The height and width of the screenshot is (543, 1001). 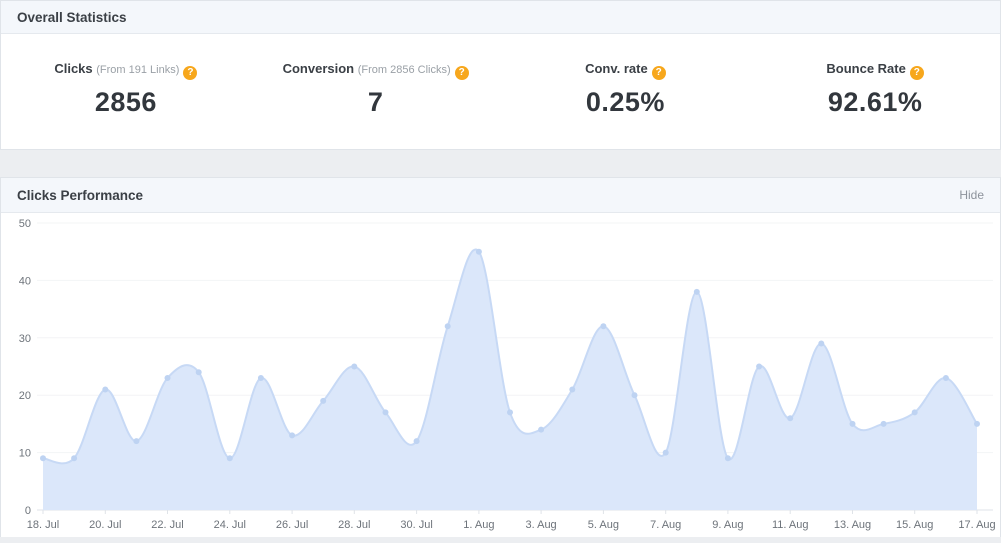 What do you see at coordinates (616, 68) in the screenshot?
I see `metric-conv-rate-label: Conv. rate` at bounding box center [616, 68].